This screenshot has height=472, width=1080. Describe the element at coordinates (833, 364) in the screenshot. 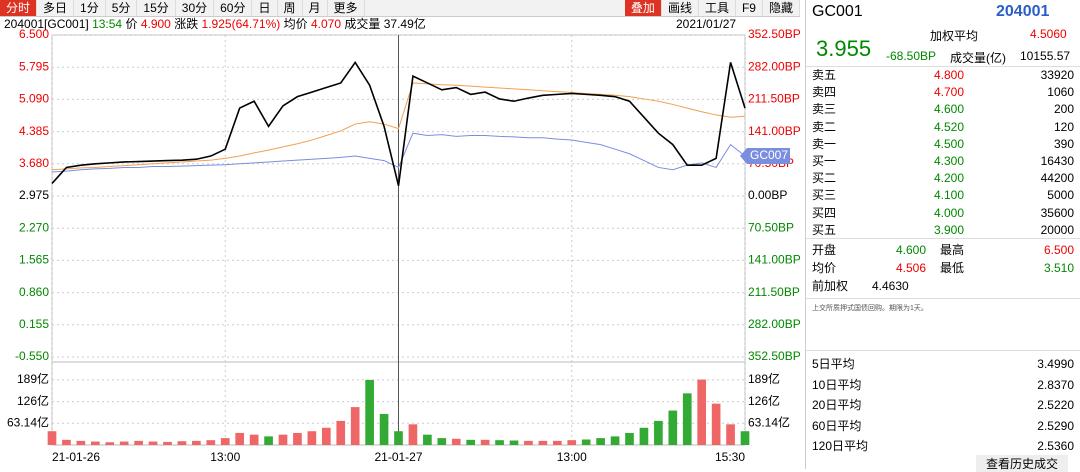

I see `label: 5日平均` at that location.